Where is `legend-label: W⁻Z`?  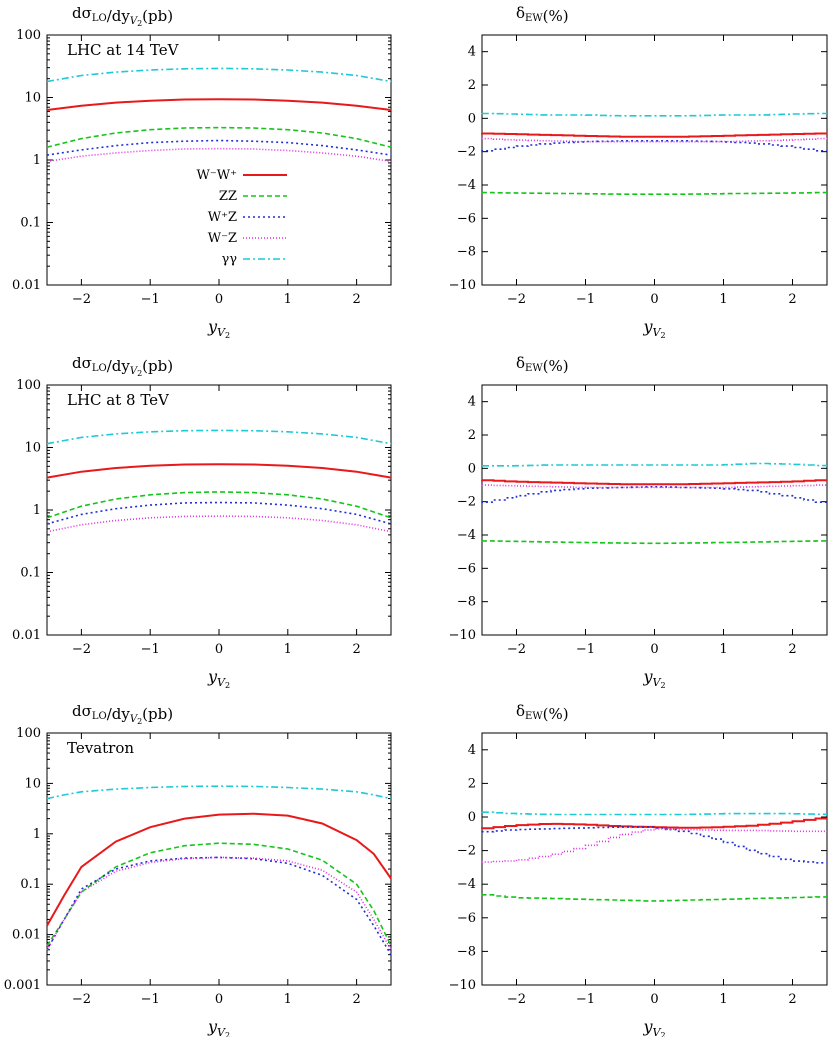
legend-label: W⁻Z is located at coordinates (222, 238).